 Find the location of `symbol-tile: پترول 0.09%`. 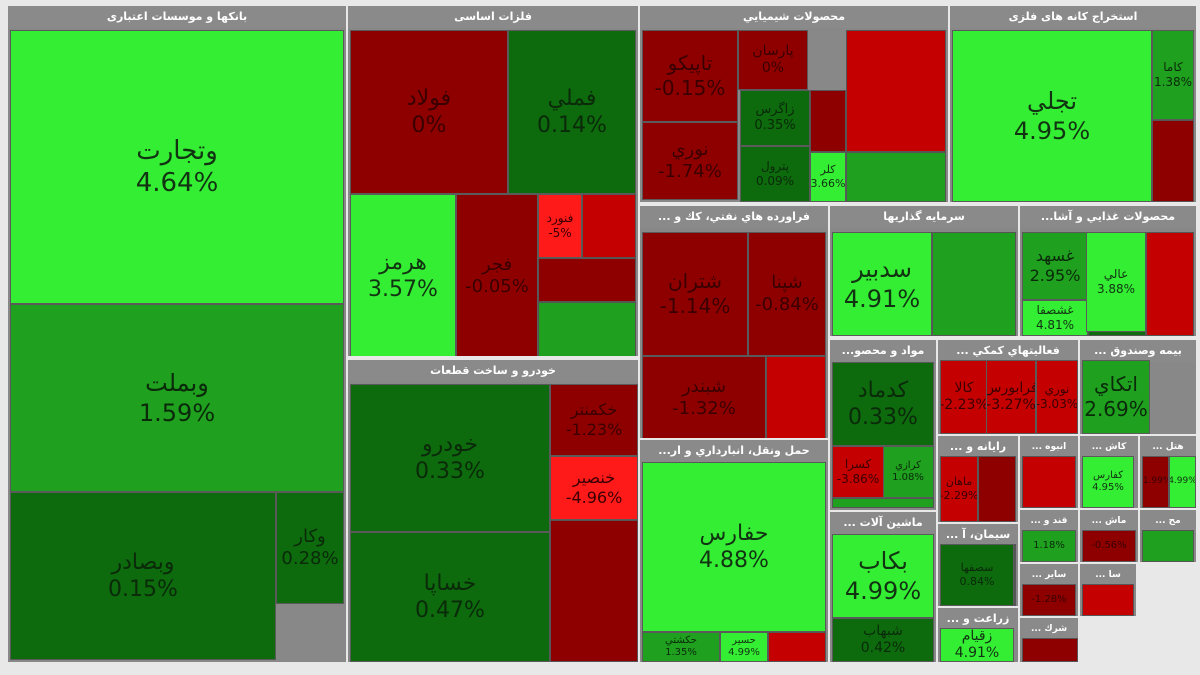

symbol-tile: پترول 0.09% is located at coordinates (775, 174).